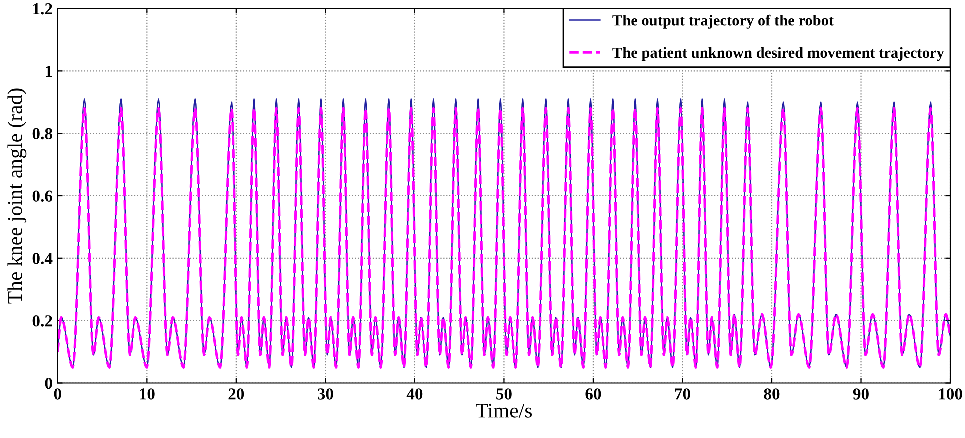  What do you see at coordinates (42, 321) in the screenshot?
I see `y-tick-label: 0.2` at bounding box center [42, 321].